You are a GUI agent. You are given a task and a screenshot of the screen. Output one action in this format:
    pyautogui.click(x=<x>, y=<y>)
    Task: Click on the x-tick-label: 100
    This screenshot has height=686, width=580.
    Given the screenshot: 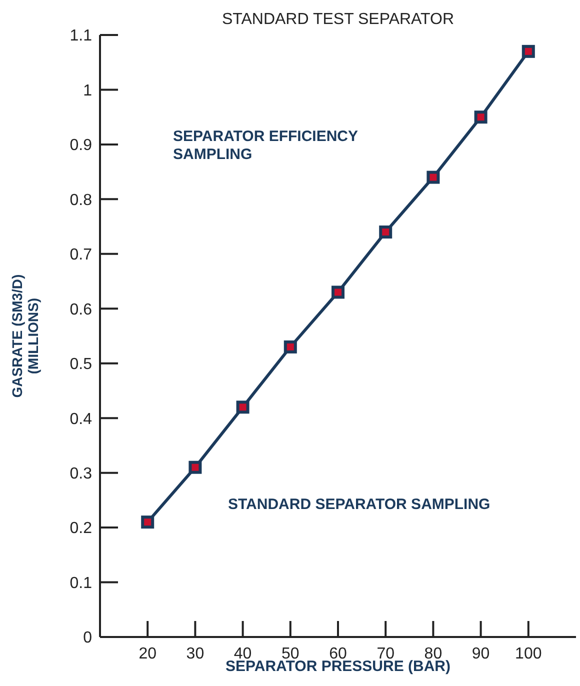 What is the action you would take?
    pyautogui.click(x=528, y=653)
    